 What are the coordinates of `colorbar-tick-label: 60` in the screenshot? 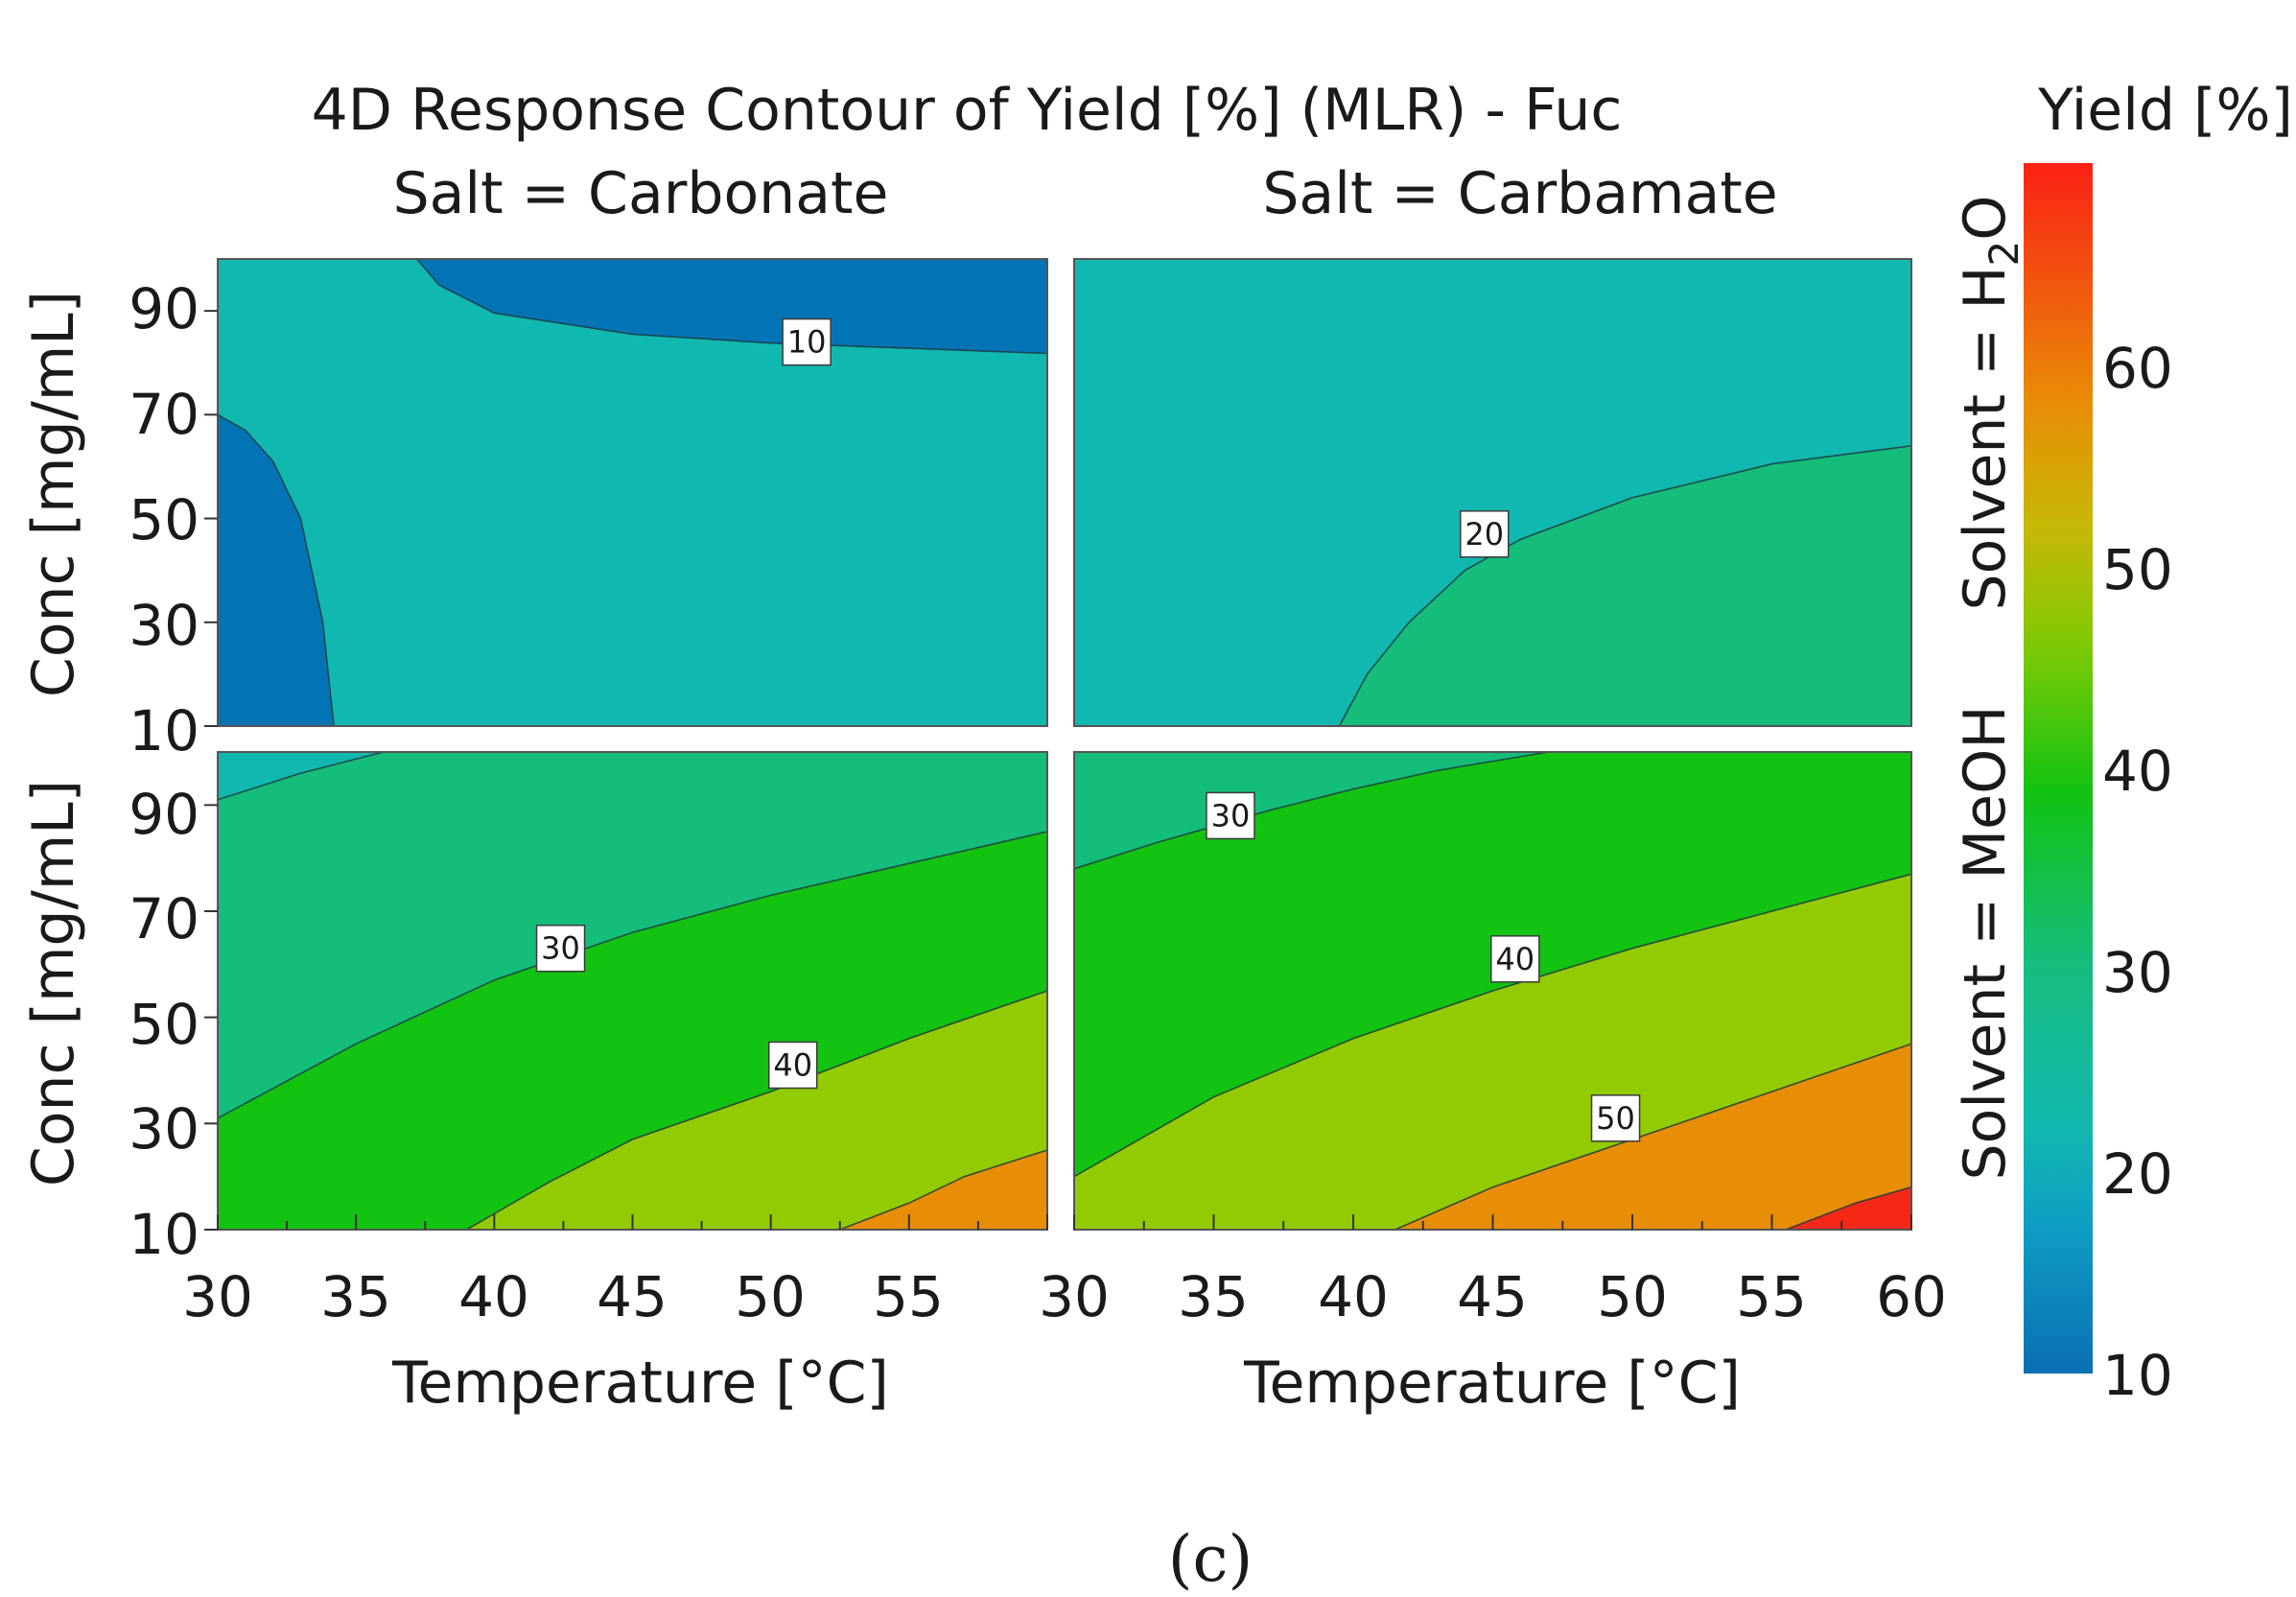 It's located at (2137, 368).